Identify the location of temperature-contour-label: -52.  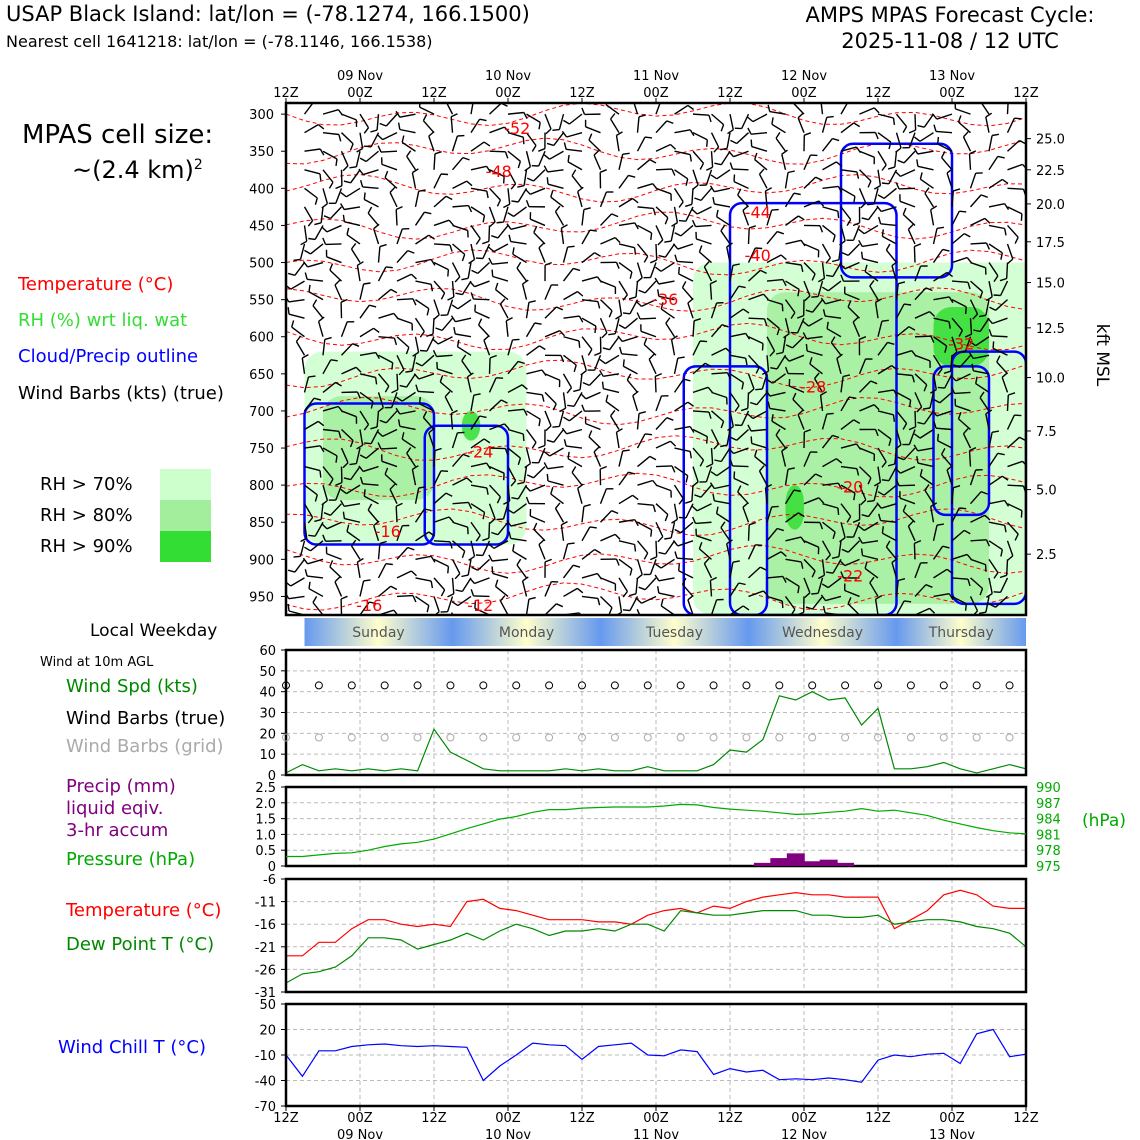
(517, 128).